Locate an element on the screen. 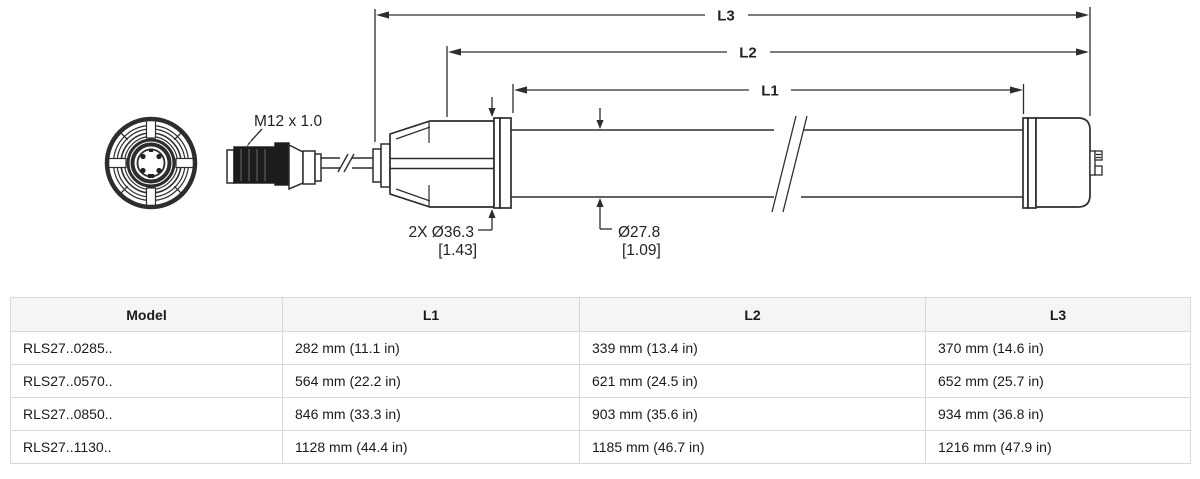 The width and height of the screenshot is (1200, 479). front-view is located at coordinates (151, 163).